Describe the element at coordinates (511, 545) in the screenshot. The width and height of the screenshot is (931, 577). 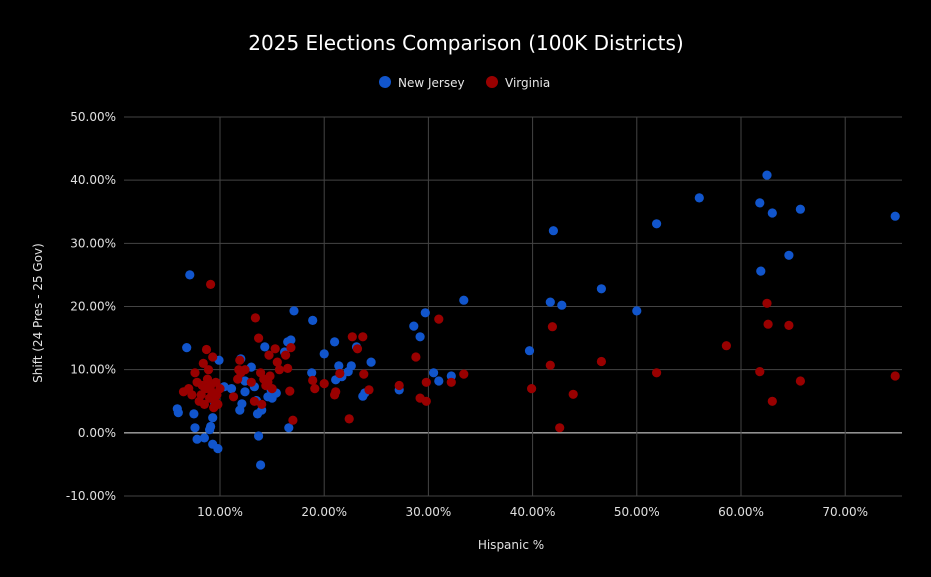
I see `x-axis-label: Hispanic %` at that location.